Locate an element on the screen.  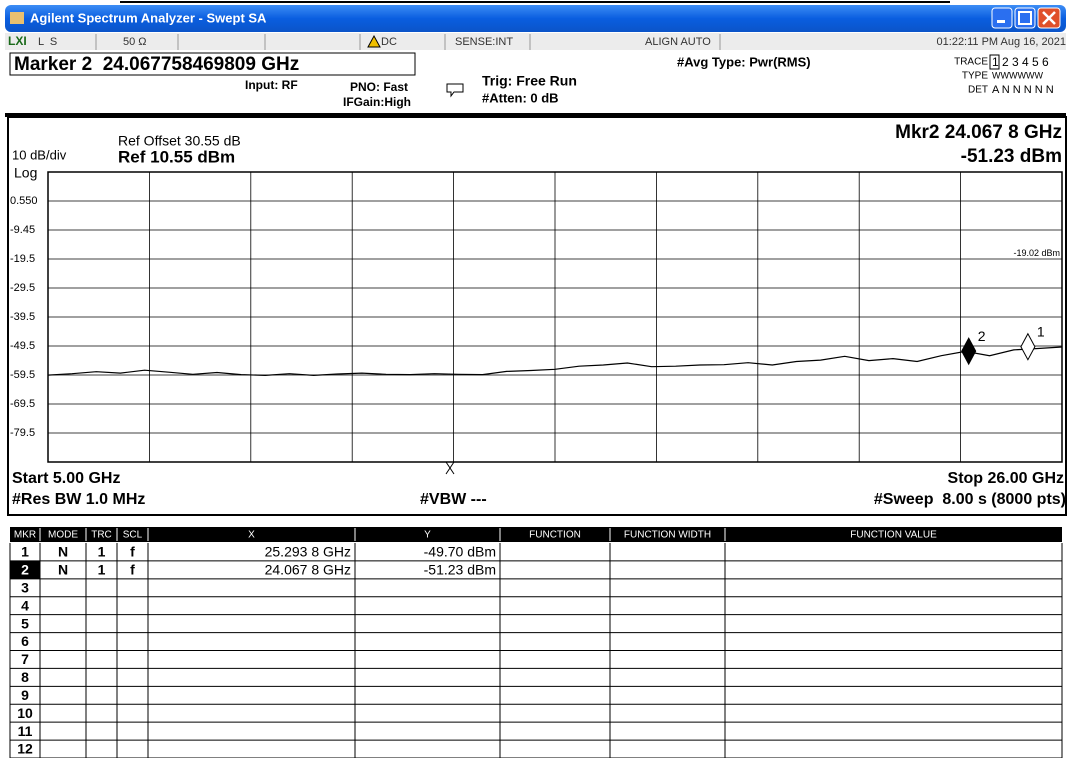
det-values: A N N N N N is located at coordinates (1023, 90).